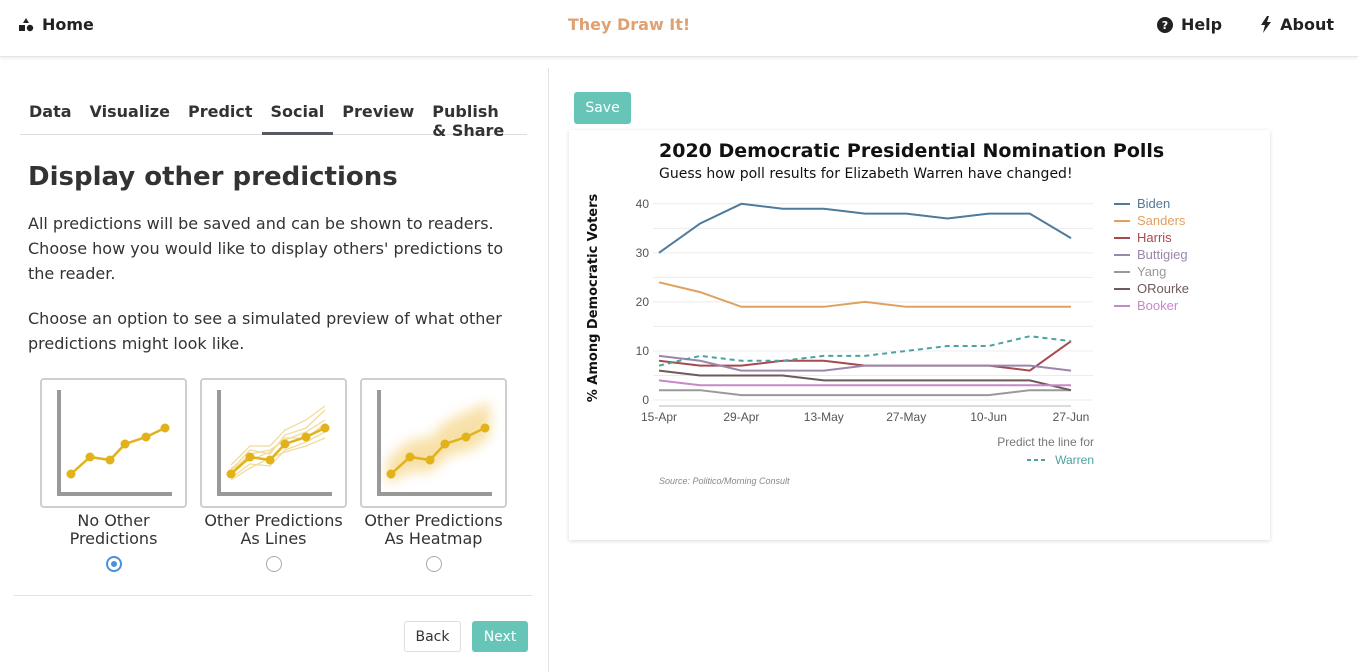  Describe the element at coordinates (824, 417) in the screenshot. I see `x-tick-label: 13-May` at that location.